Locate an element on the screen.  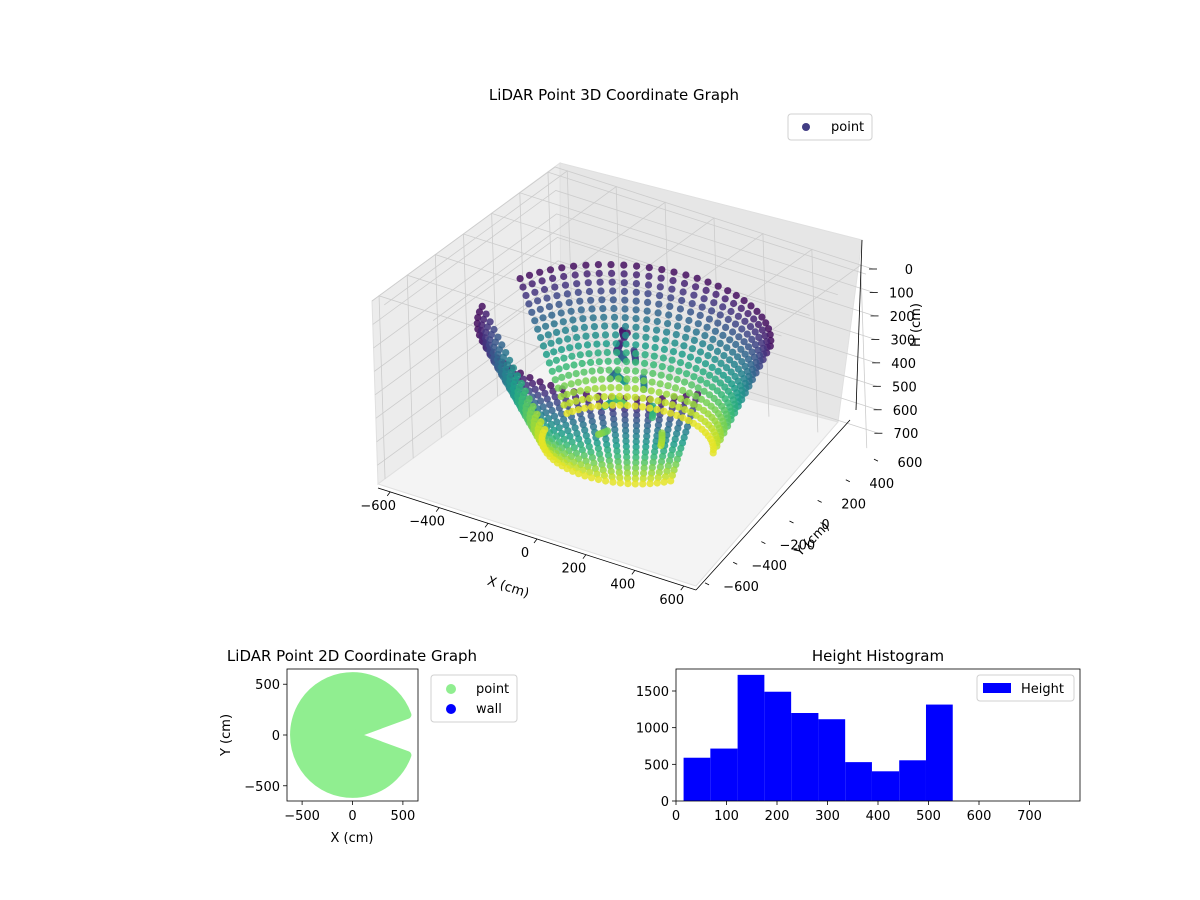
chart-3d-y-tick-label: −400 is located at coordinates (769, 566).